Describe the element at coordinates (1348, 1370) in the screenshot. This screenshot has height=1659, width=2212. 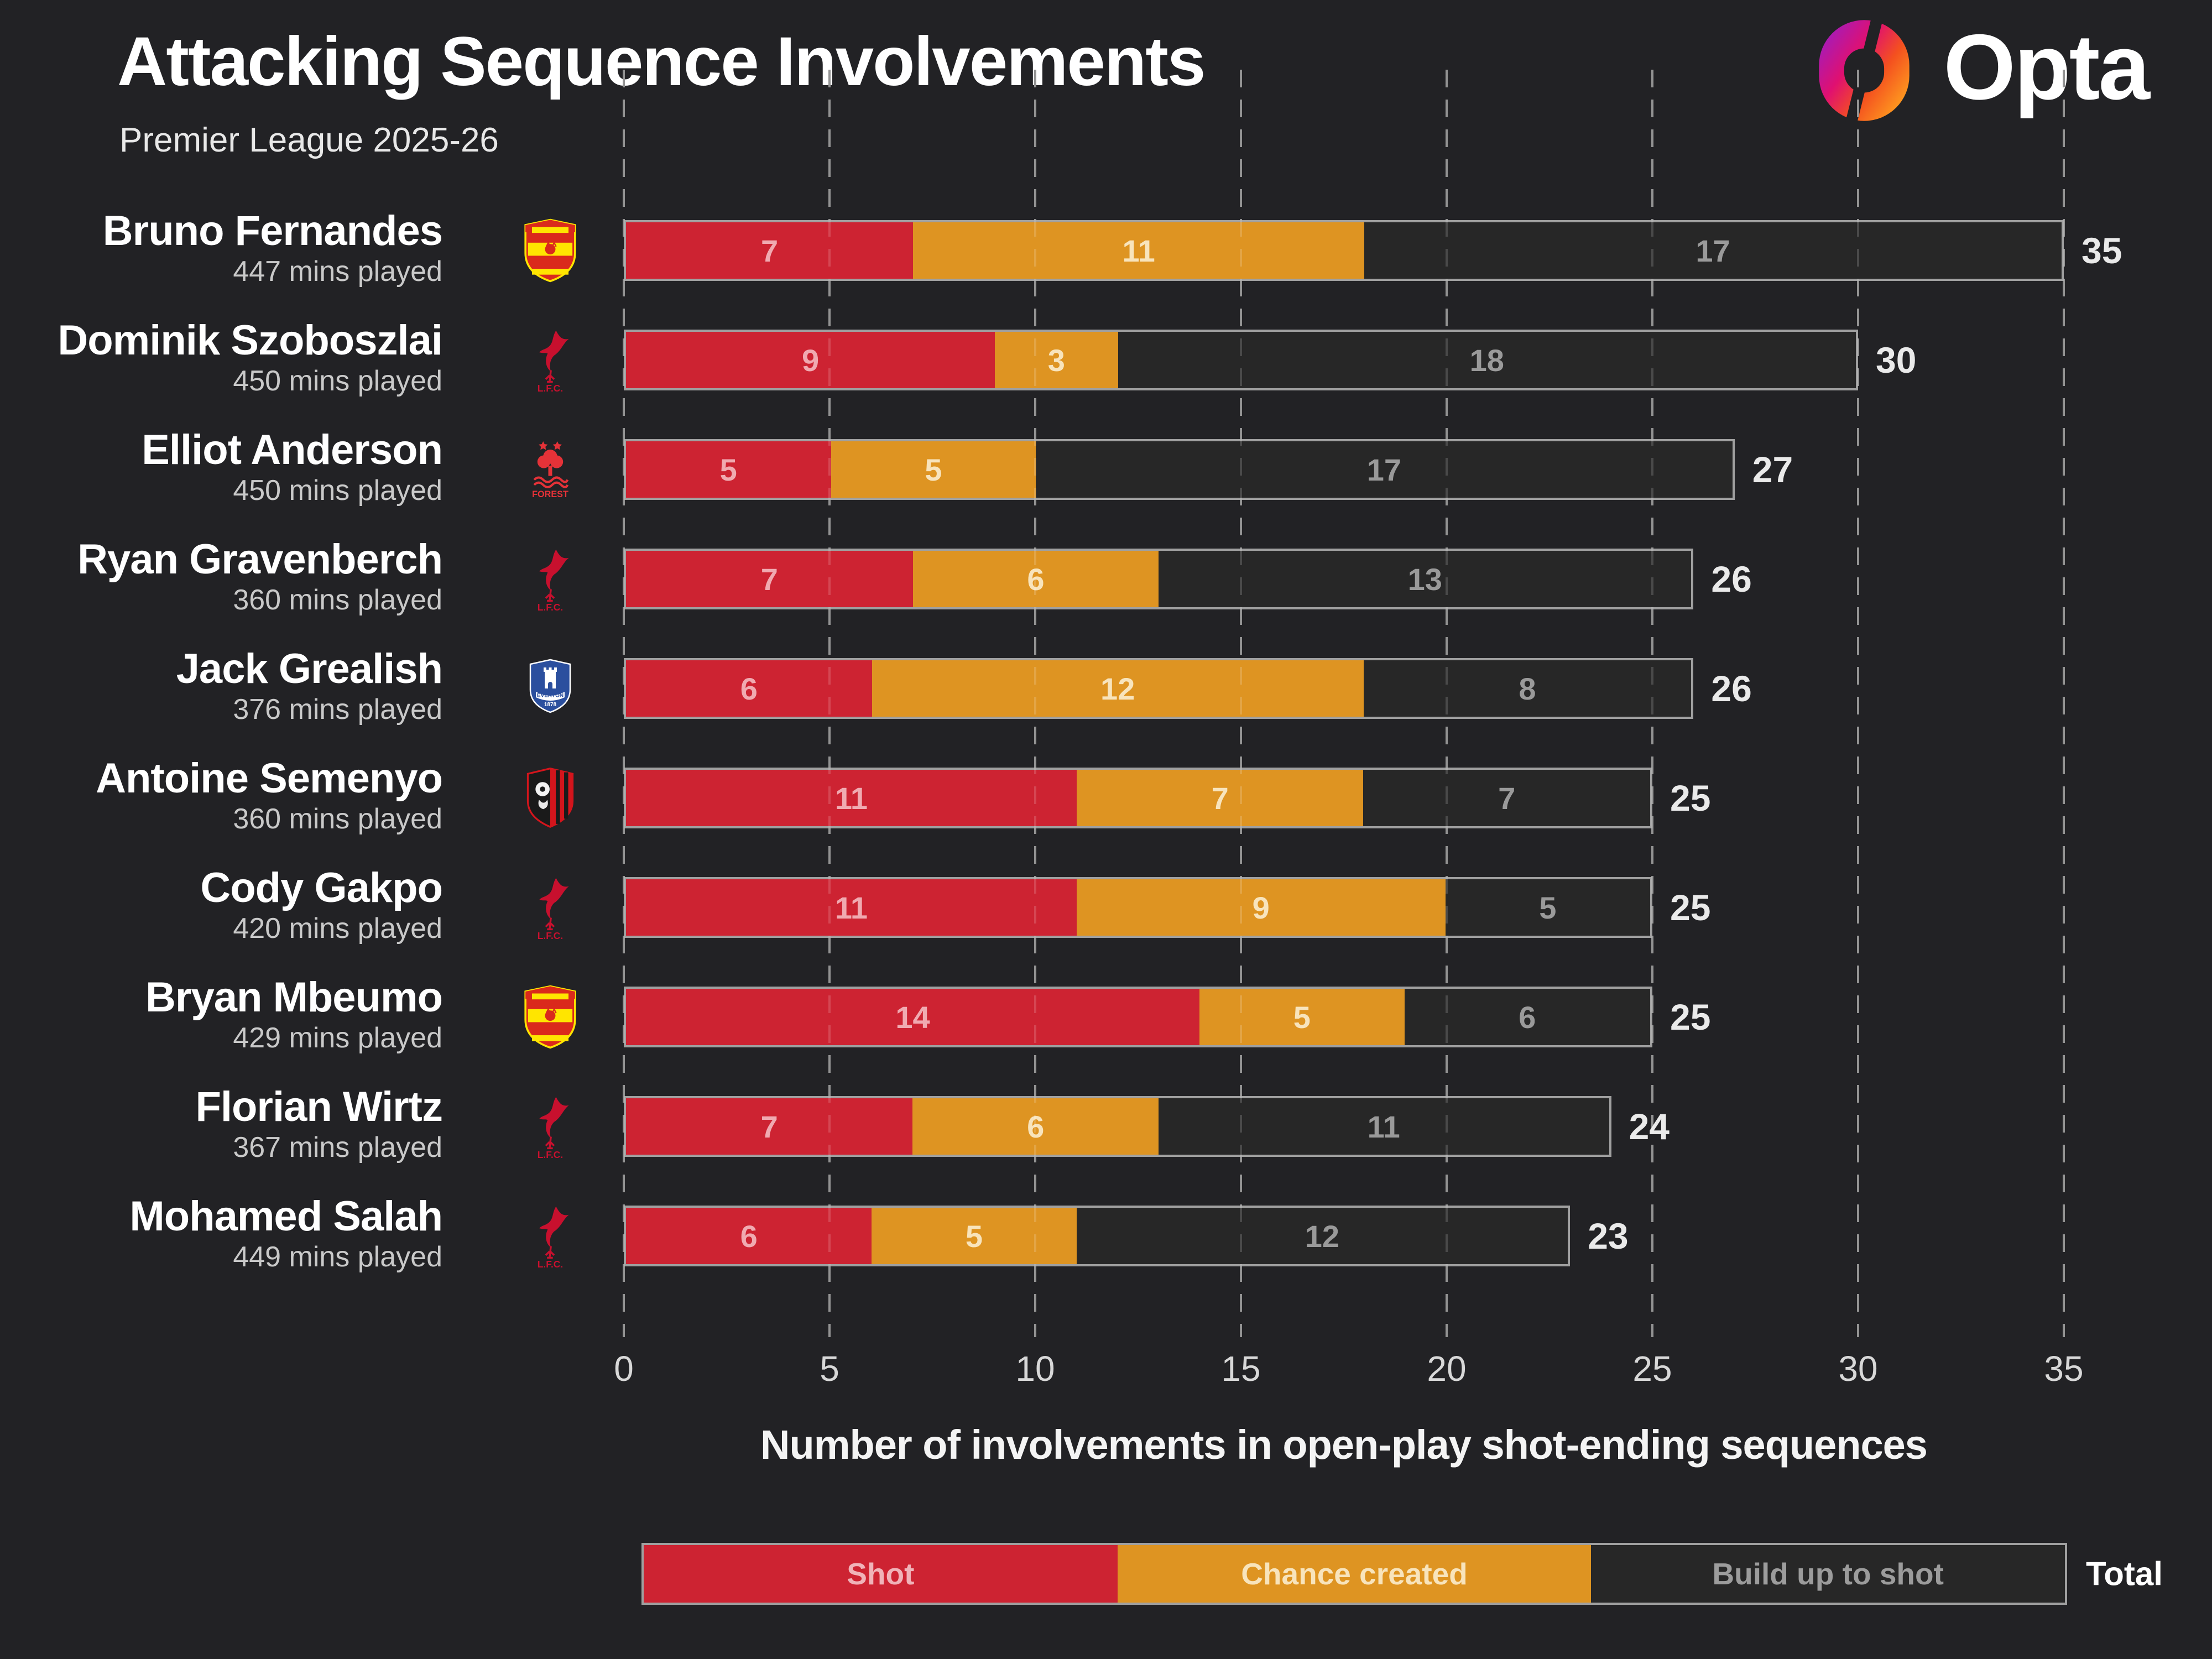
I see `x-axis-tick-labels: 0 5 10 15 20 25 30 35` at that location.